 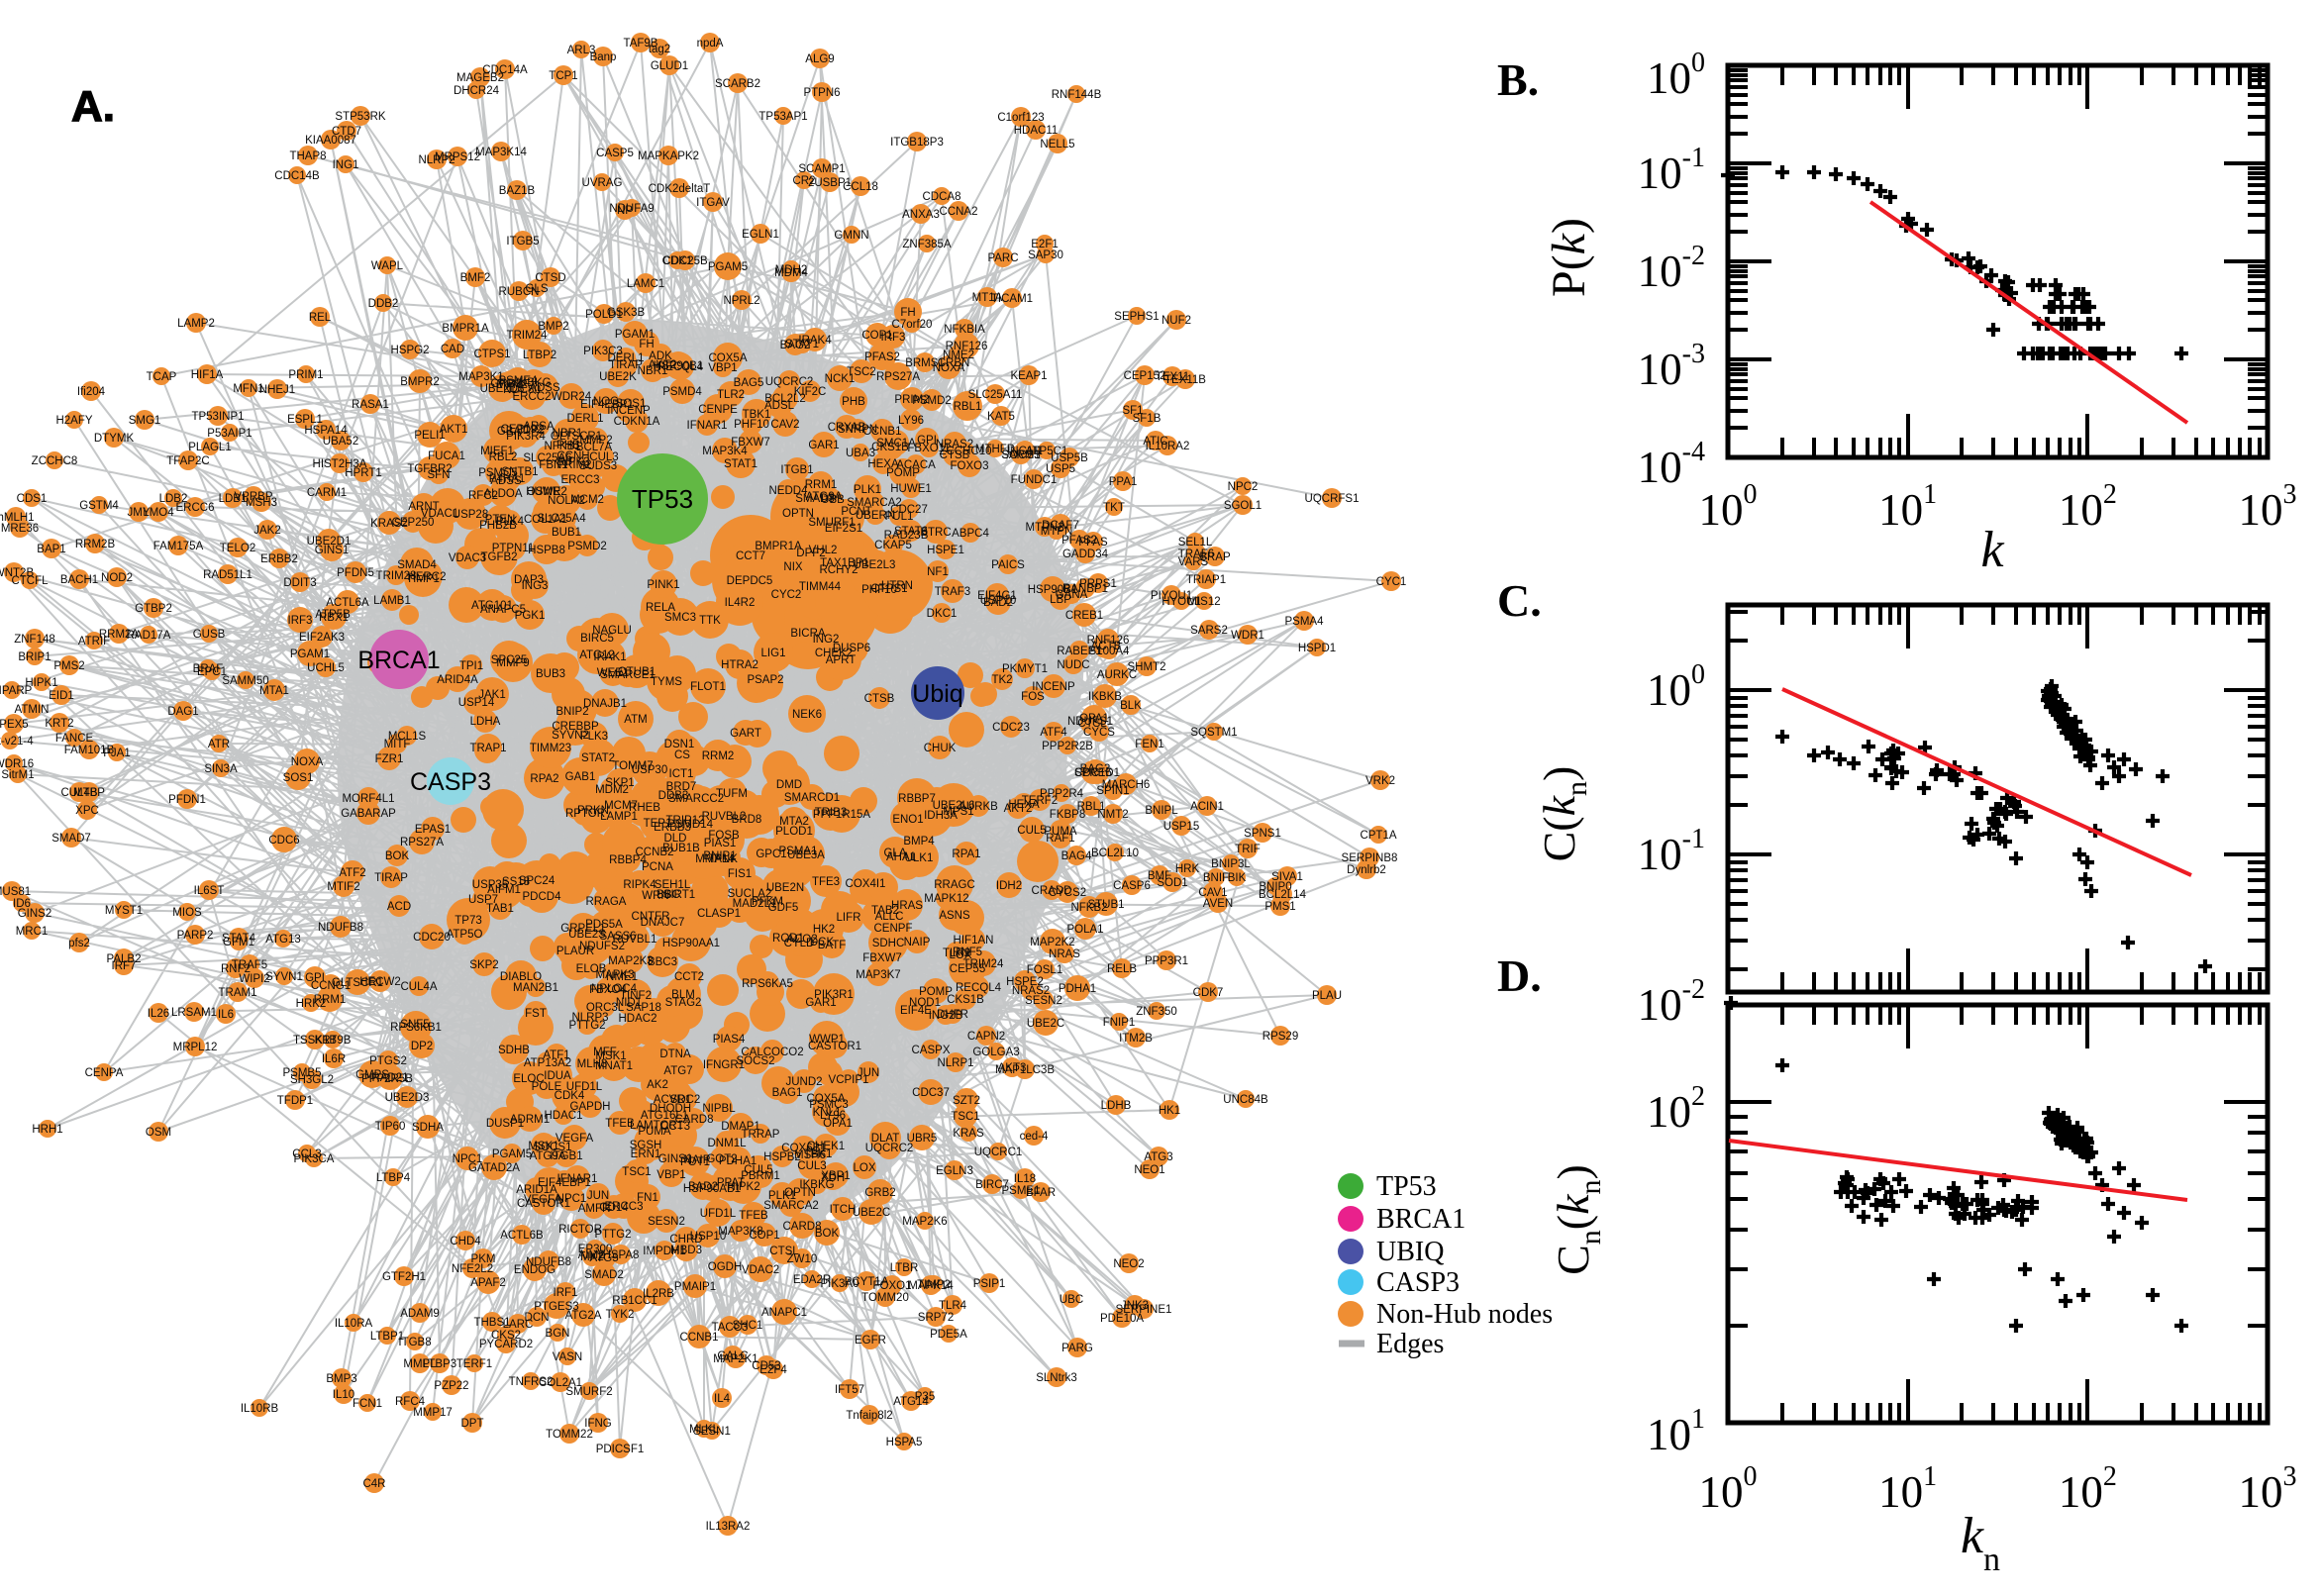 I want to click on svg-text: NAGLU, so click(x=612, y=631).